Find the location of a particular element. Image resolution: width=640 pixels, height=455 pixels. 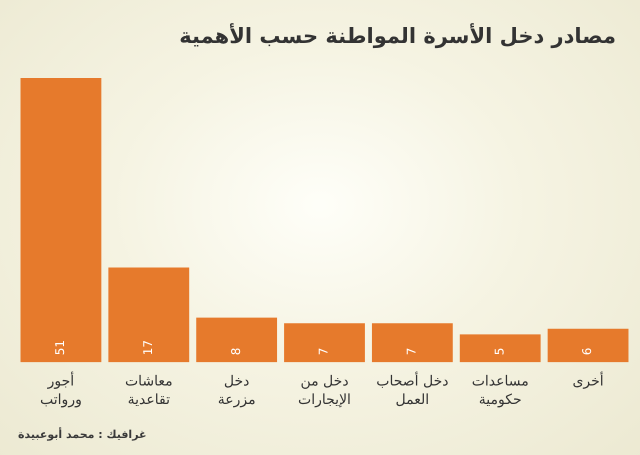

data-label: 51 is located at coordinates (60, 348).